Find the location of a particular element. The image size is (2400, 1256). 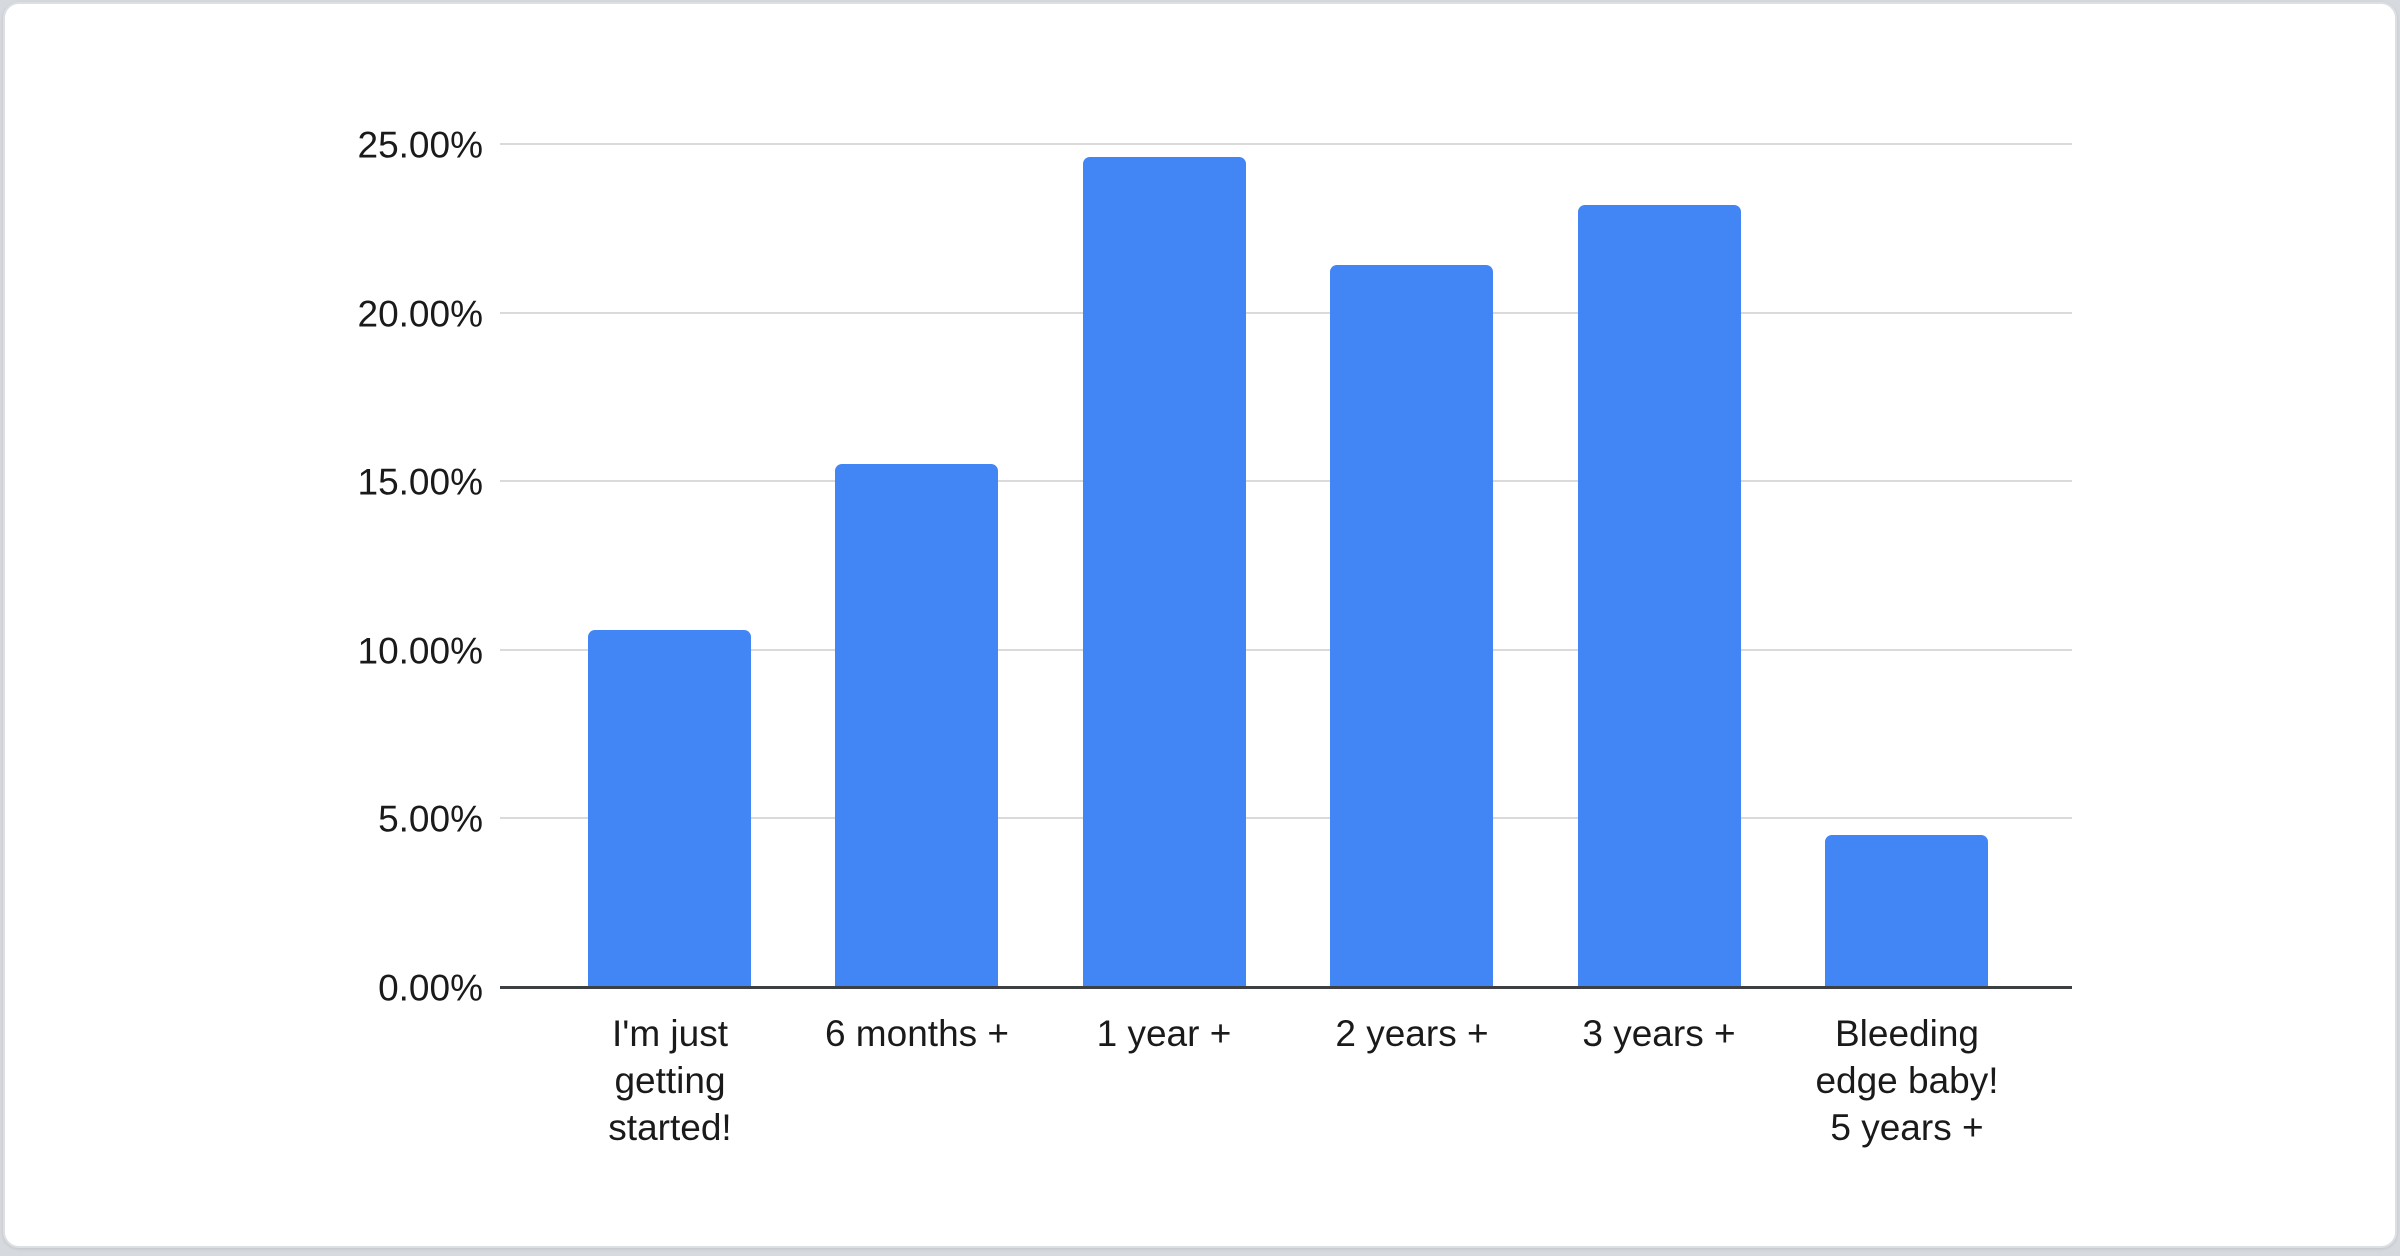

x-axis-label: 2 years + is located at coordinates (1412, 1033).